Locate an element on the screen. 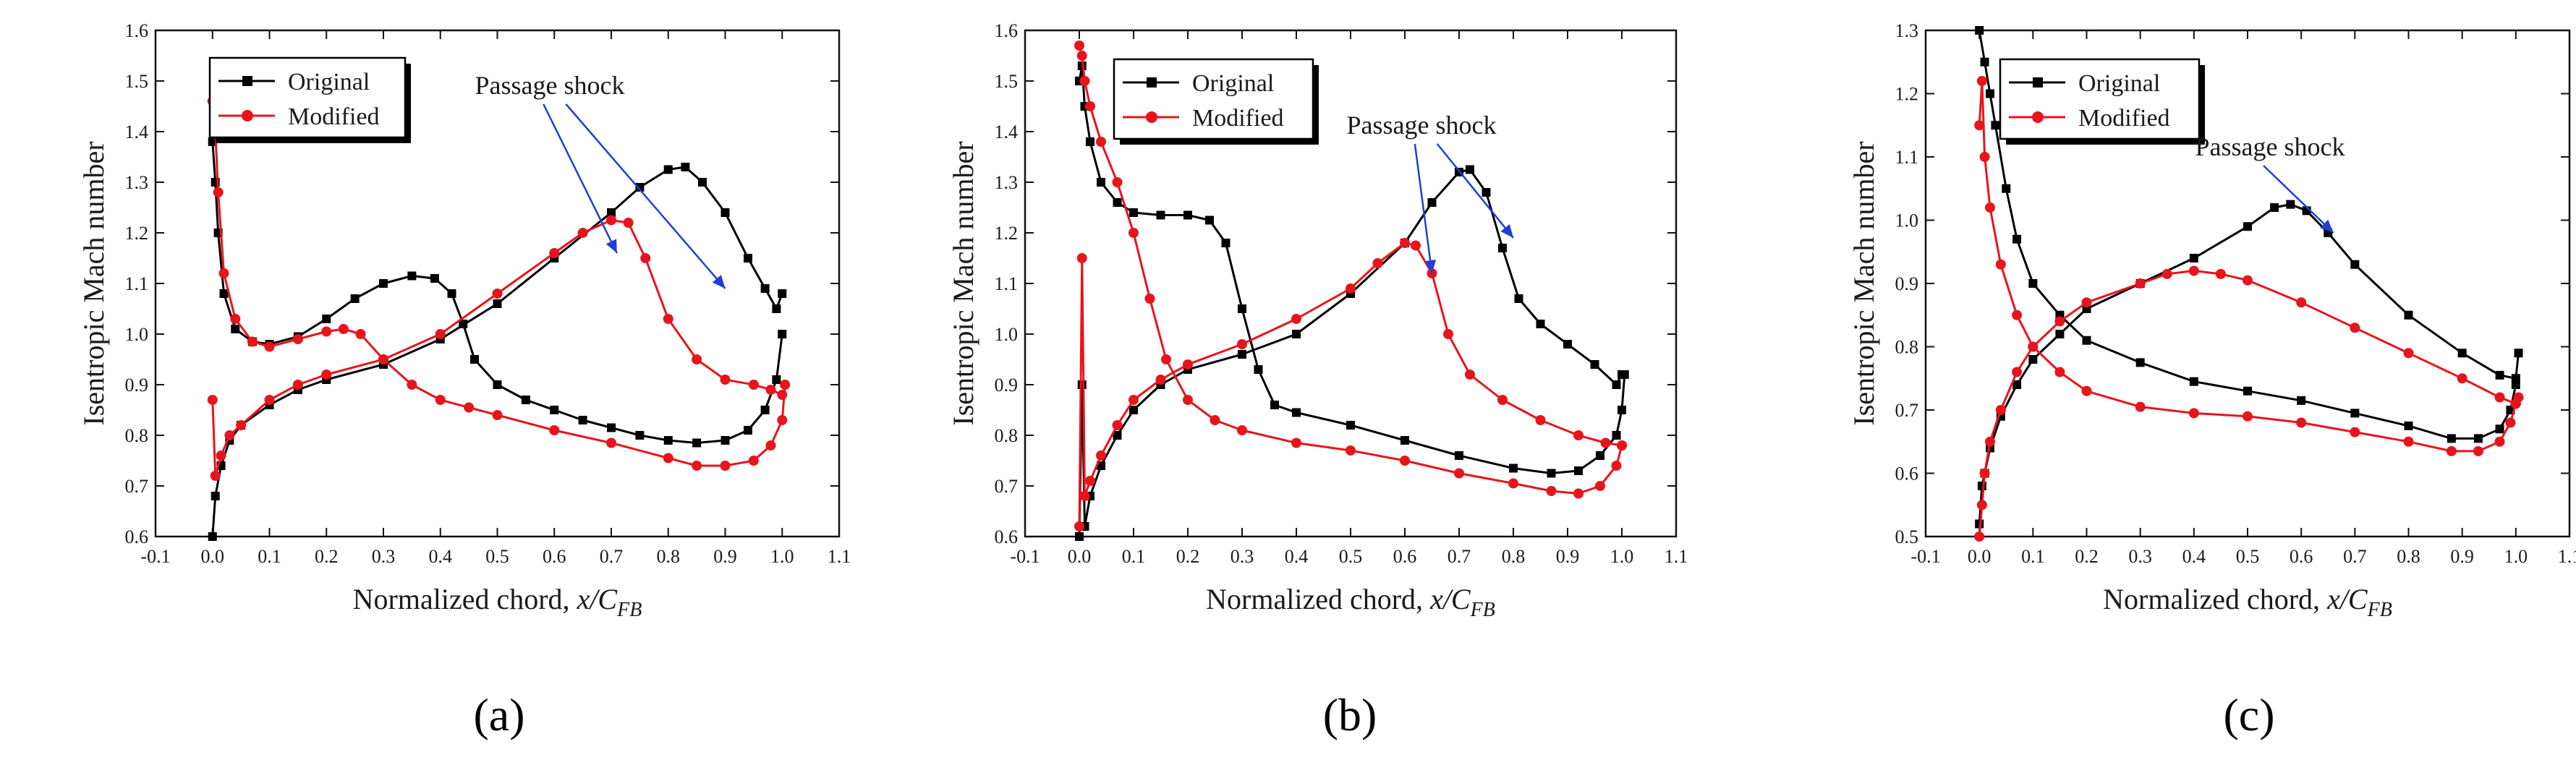 This screenshot has width=2576, height=773. annotation-passage-shock: Passage shock is located at coordinates (600, 180).